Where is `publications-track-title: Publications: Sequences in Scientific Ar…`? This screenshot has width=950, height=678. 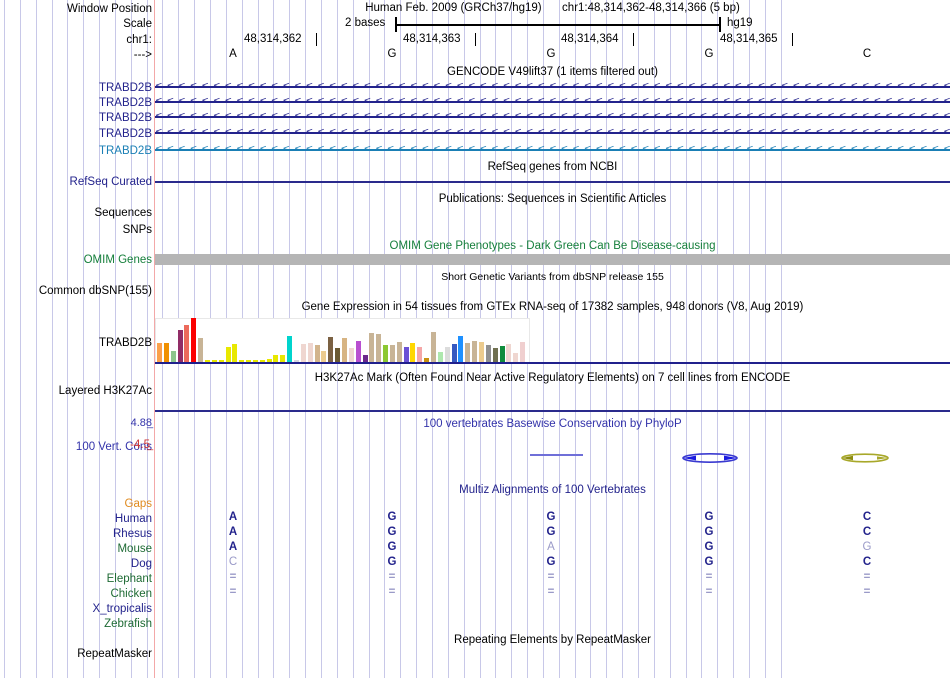
publications-track-title: Publications: Sequences in Scientific Ar… is located at coordinates (552, 199).